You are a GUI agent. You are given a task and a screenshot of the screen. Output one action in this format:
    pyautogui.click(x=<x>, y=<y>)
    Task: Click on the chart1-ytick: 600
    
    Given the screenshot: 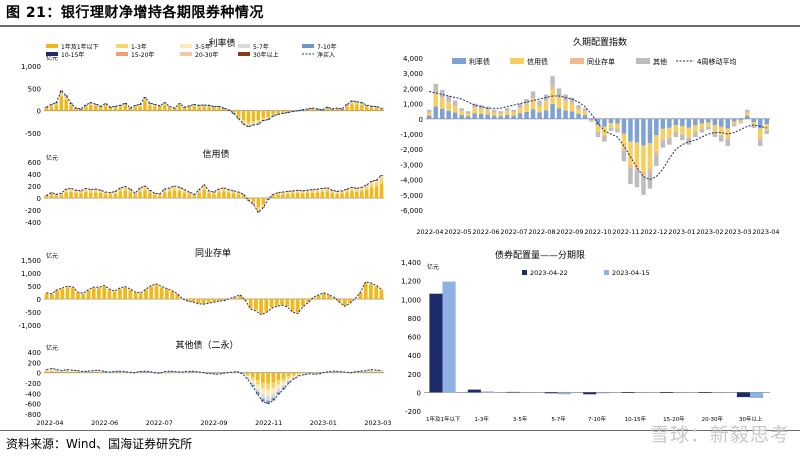 What is the action you would take?
    pyautogui.click(x=34, y=163)
    